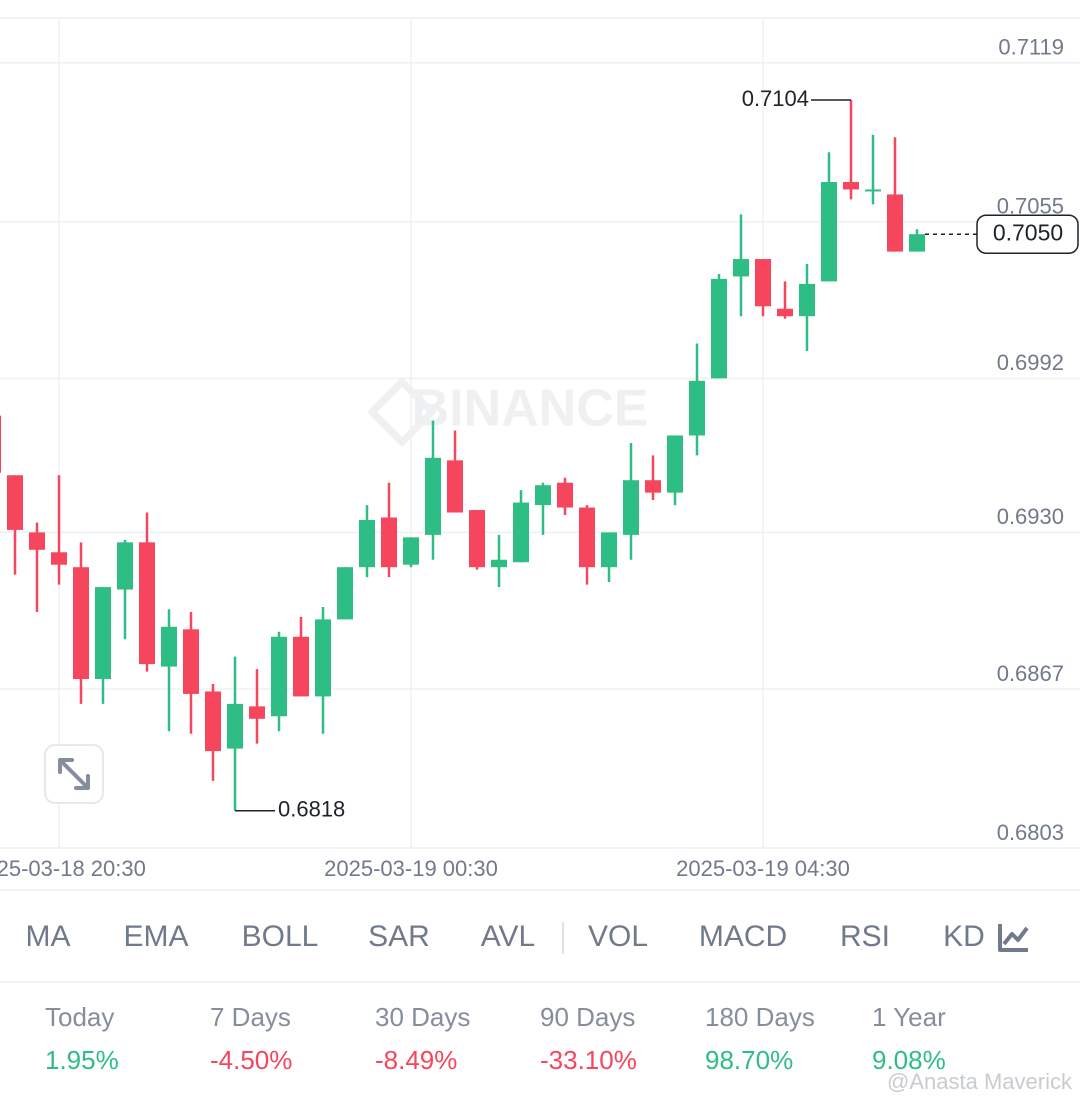 This screenshot has height=1106, width=1080. What do you see at coordinates (909, 1017) in the screenshot?
I see `period-label: 1 Year` at bounding box center [909, 1017].